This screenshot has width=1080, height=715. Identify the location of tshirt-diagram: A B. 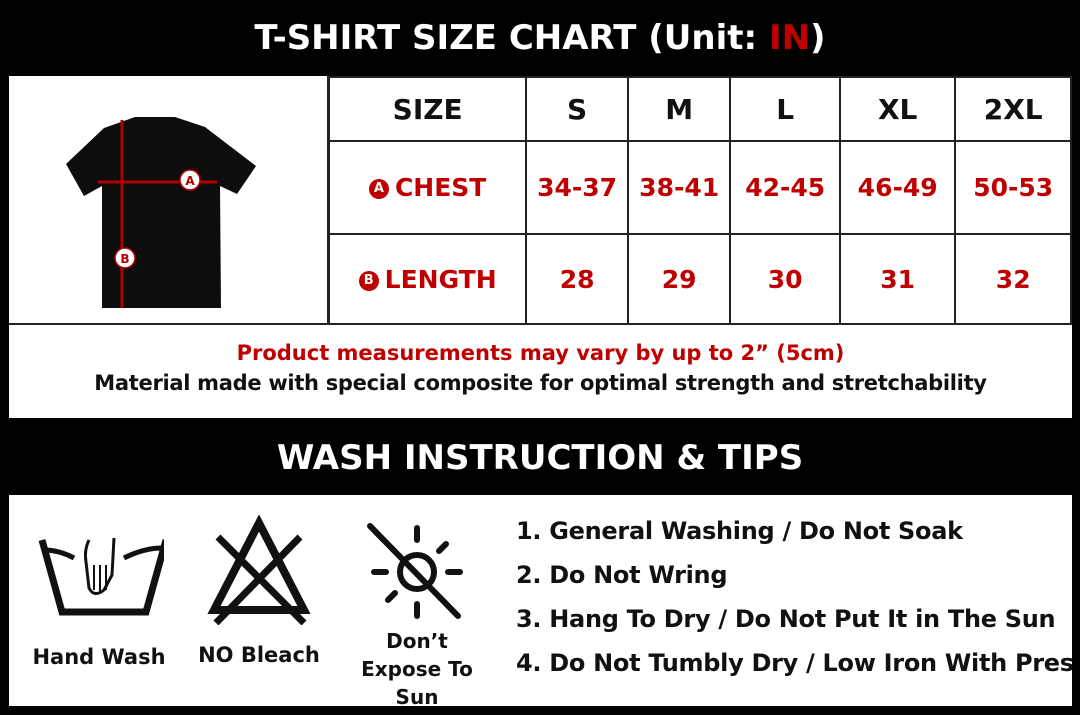
(169, 200).